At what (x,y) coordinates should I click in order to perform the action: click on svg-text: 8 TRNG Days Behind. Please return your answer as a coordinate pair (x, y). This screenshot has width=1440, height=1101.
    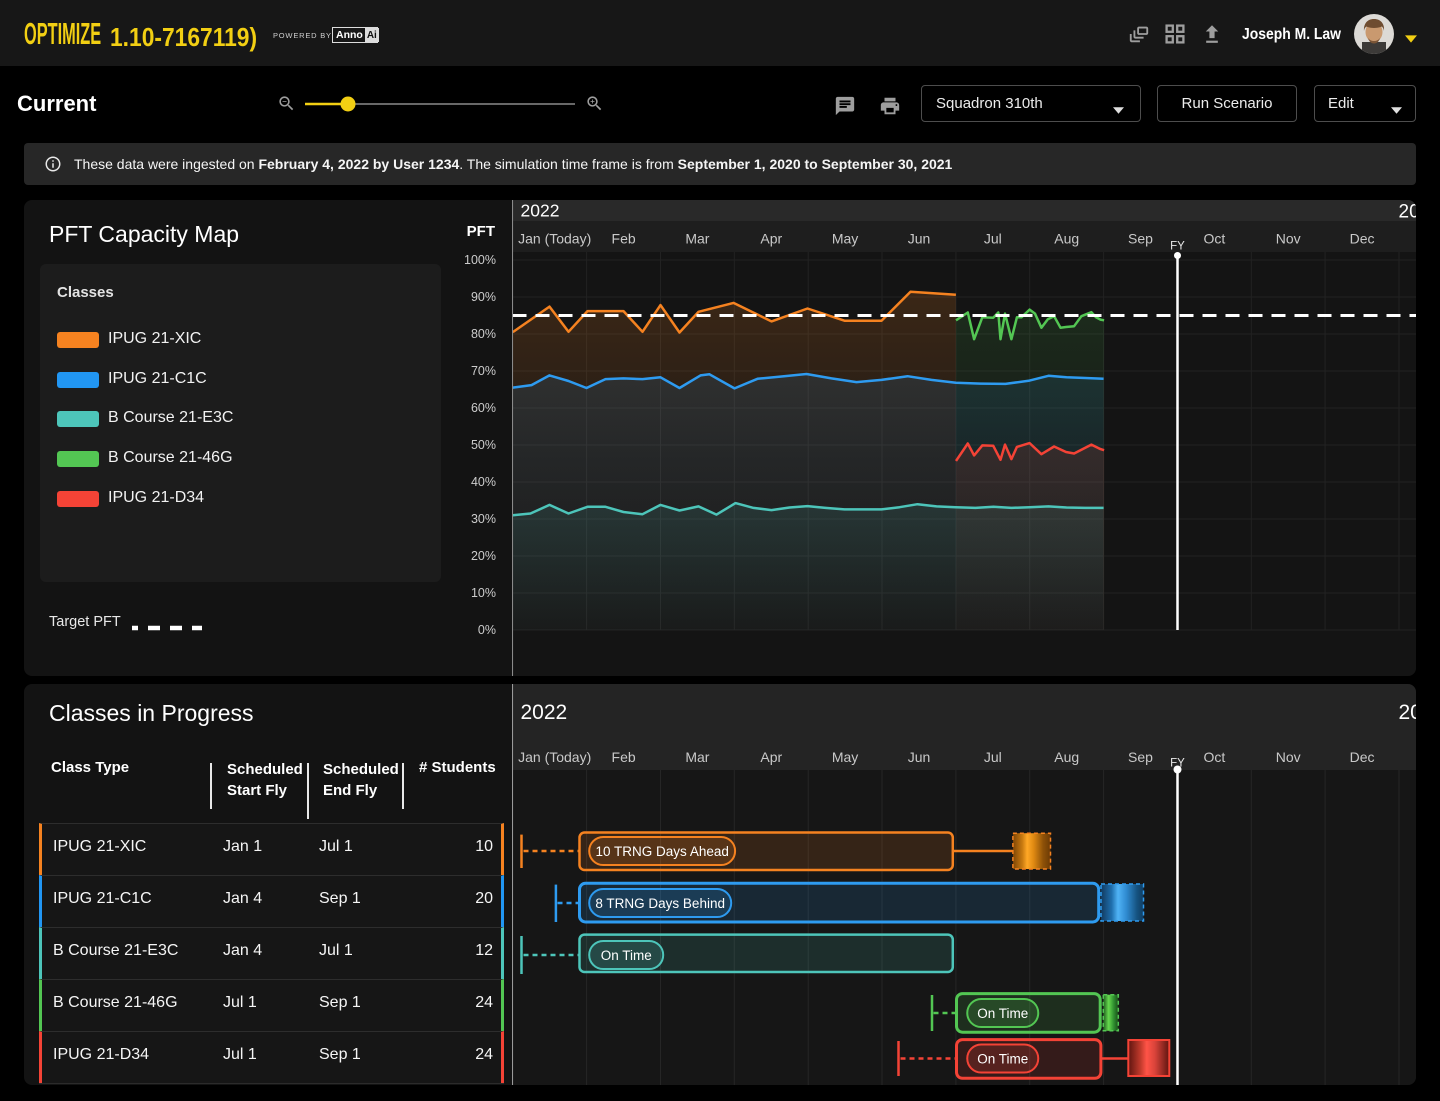
    Looking at the image, I should click on (660, 903).